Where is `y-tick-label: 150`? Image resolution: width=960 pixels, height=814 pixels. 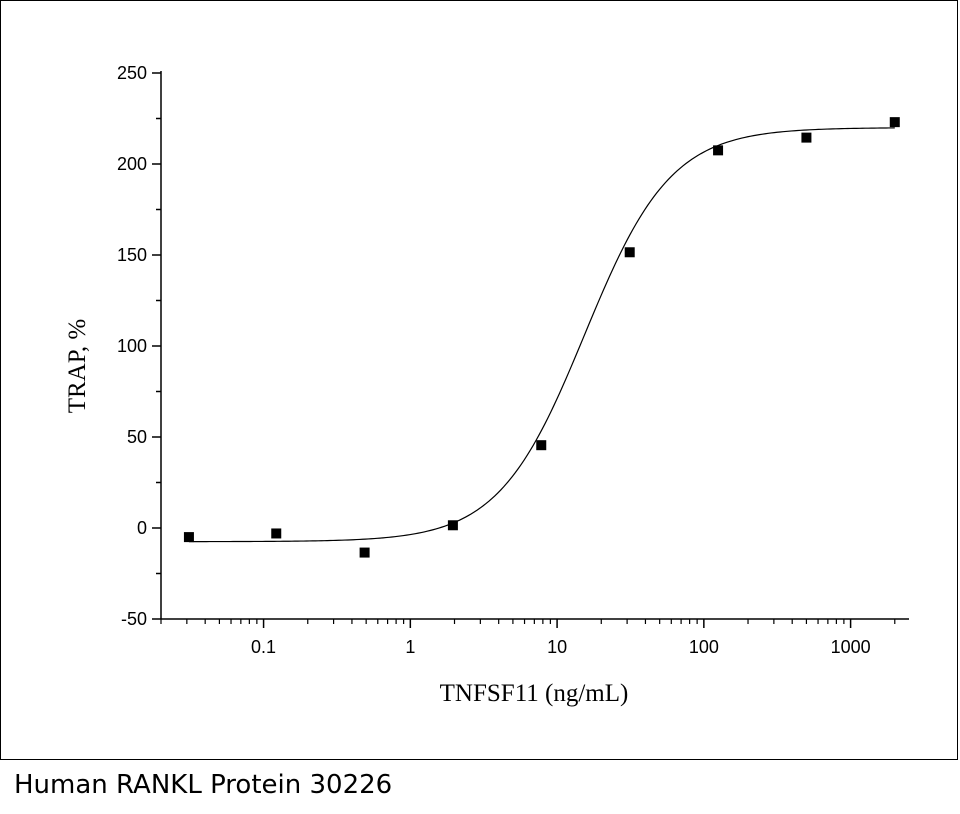
y-tick-label: 150 is located at coordinates (132, 255).